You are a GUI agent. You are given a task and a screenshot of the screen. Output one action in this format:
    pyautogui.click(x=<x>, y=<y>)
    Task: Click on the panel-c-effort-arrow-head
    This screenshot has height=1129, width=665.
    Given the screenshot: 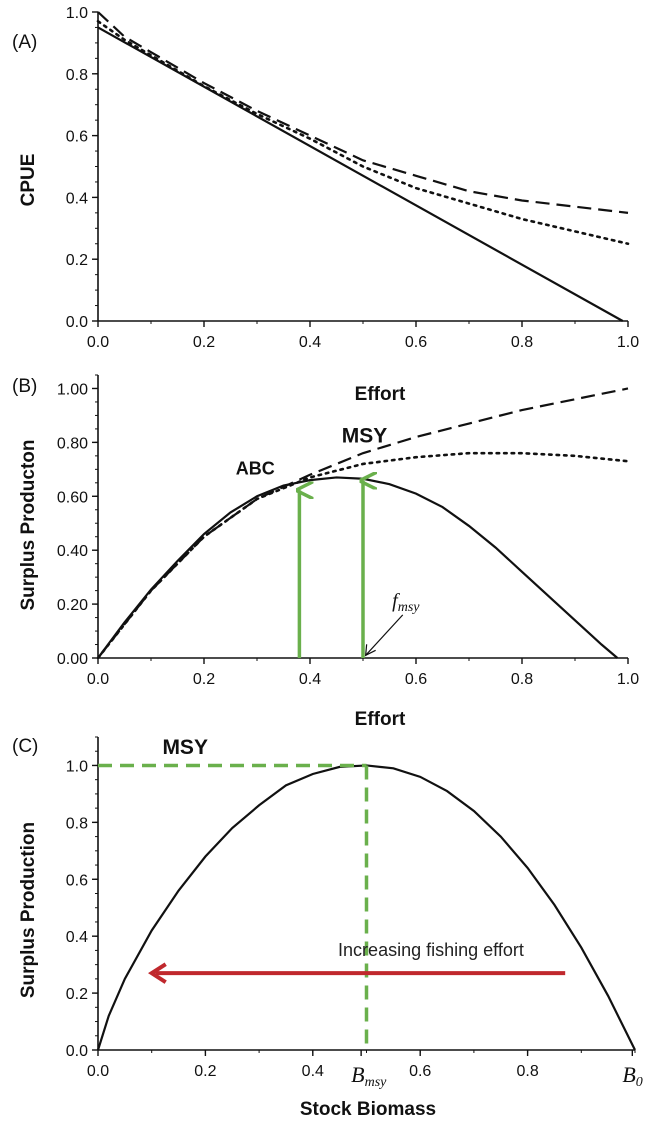 What is the action you would take?
    pyautogui.click(x=157, y=973)
    